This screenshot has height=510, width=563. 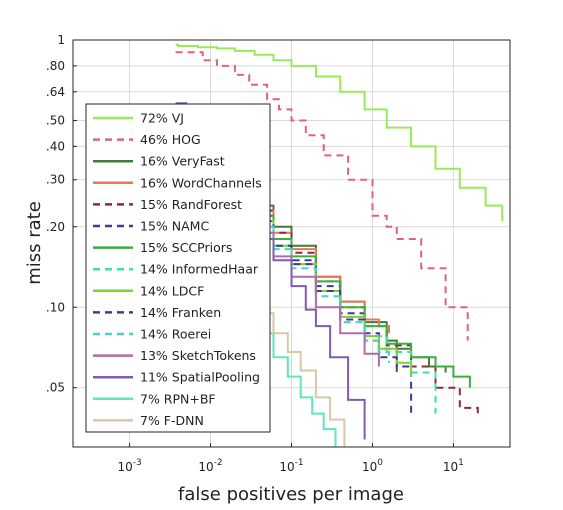 I want to click on legend-entry: 14% InformedHaar, so click(x=199, y=269).